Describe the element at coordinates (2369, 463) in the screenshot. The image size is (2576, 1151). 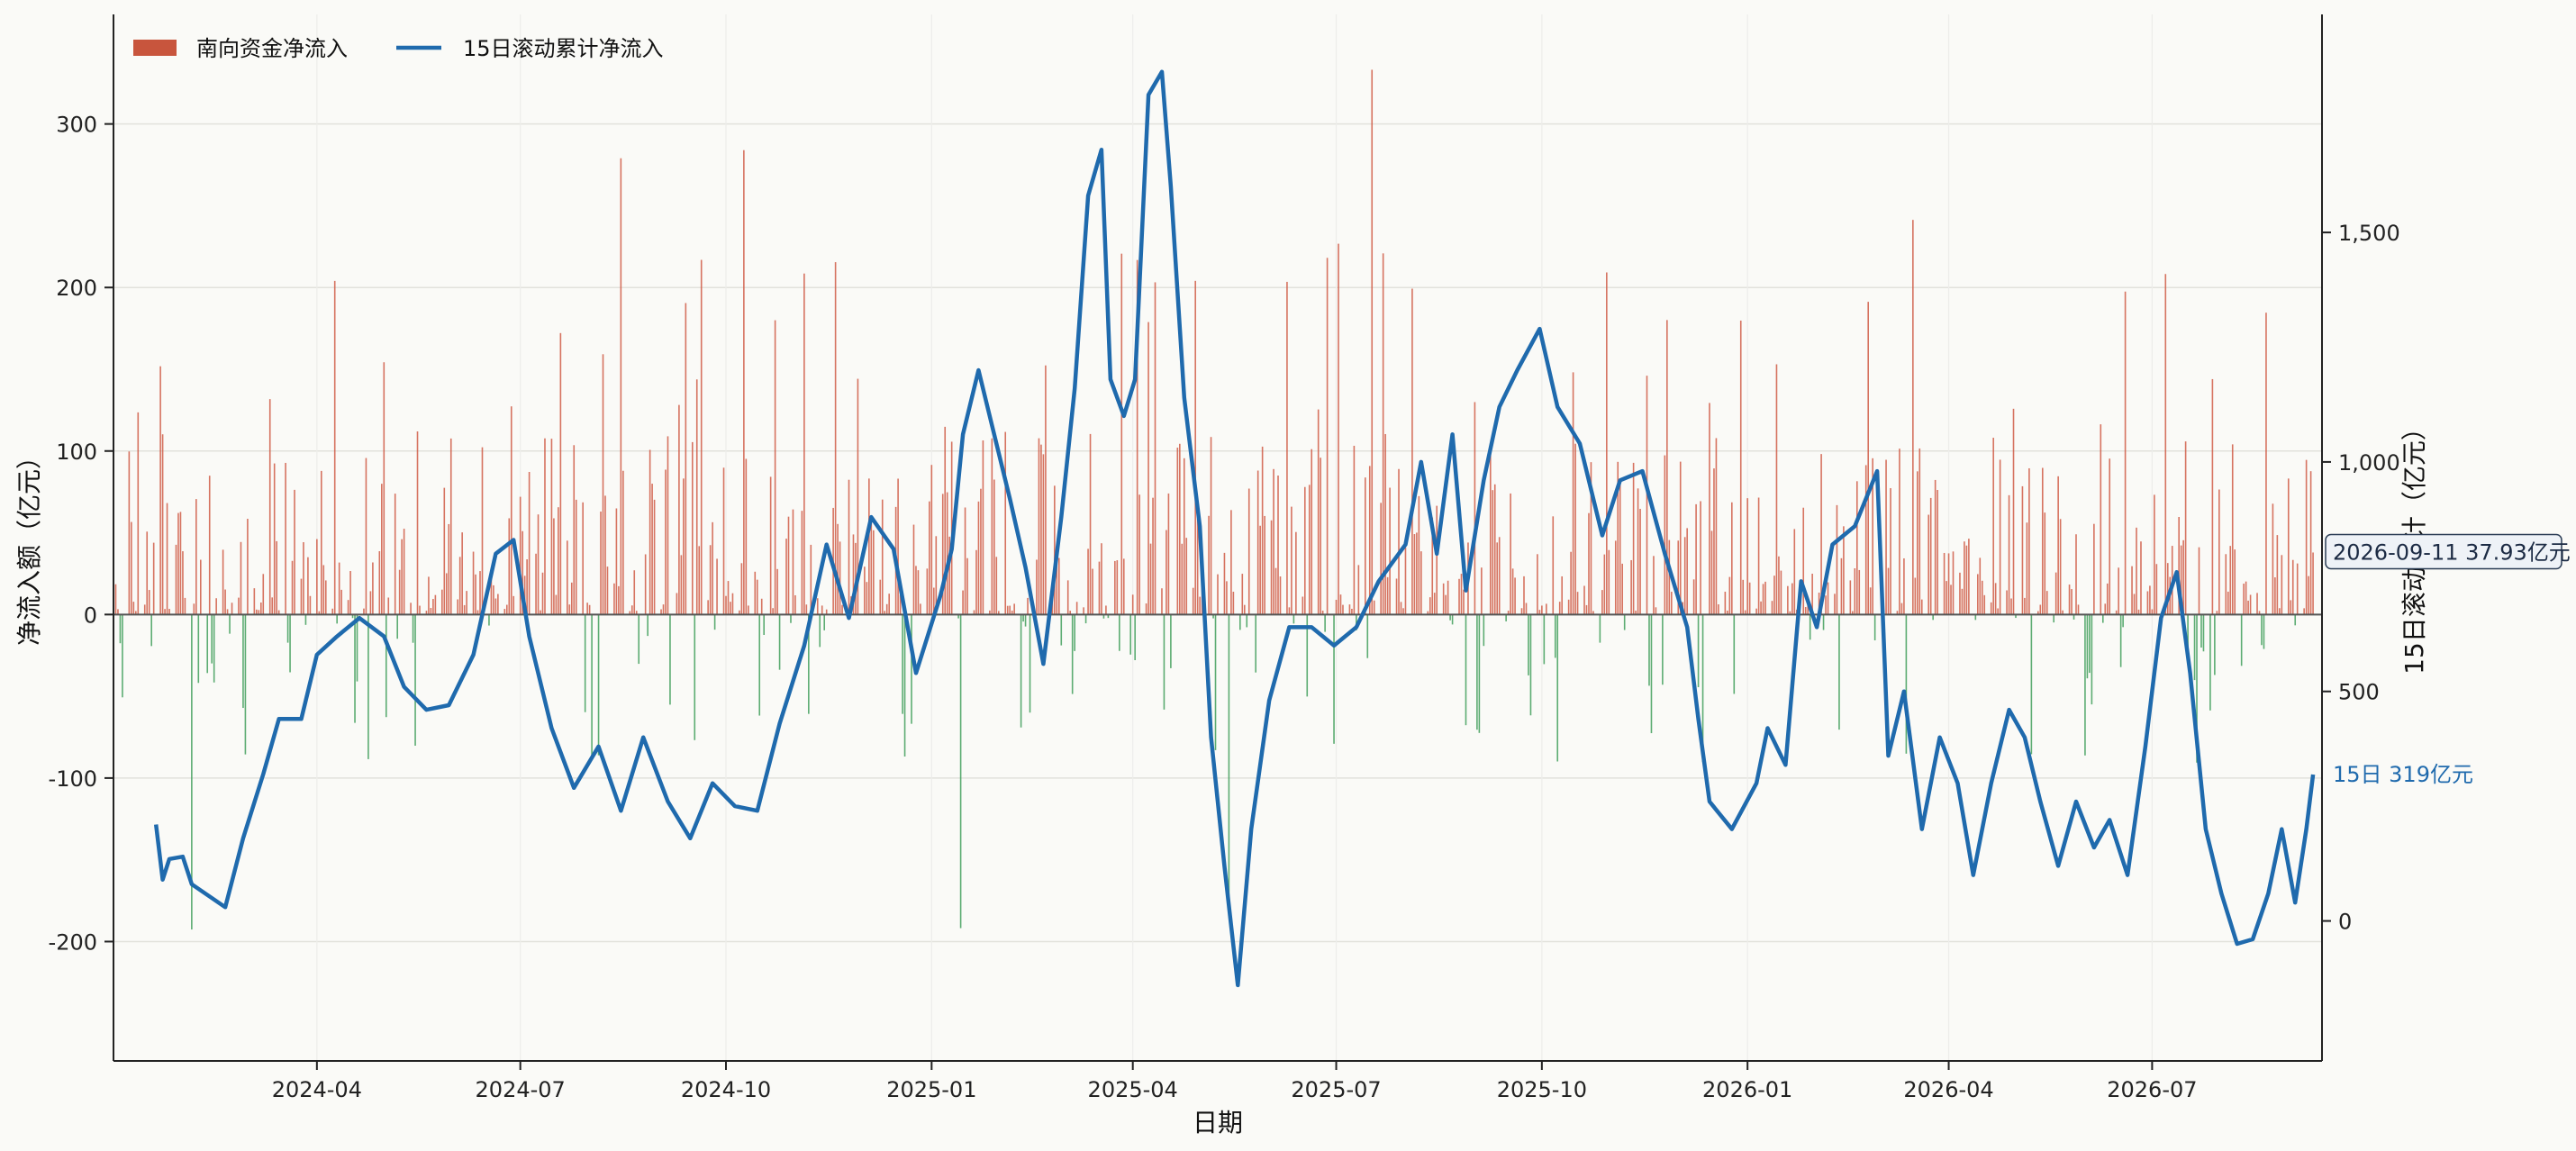
I see `y2-tick-label: 1,000` at that location.